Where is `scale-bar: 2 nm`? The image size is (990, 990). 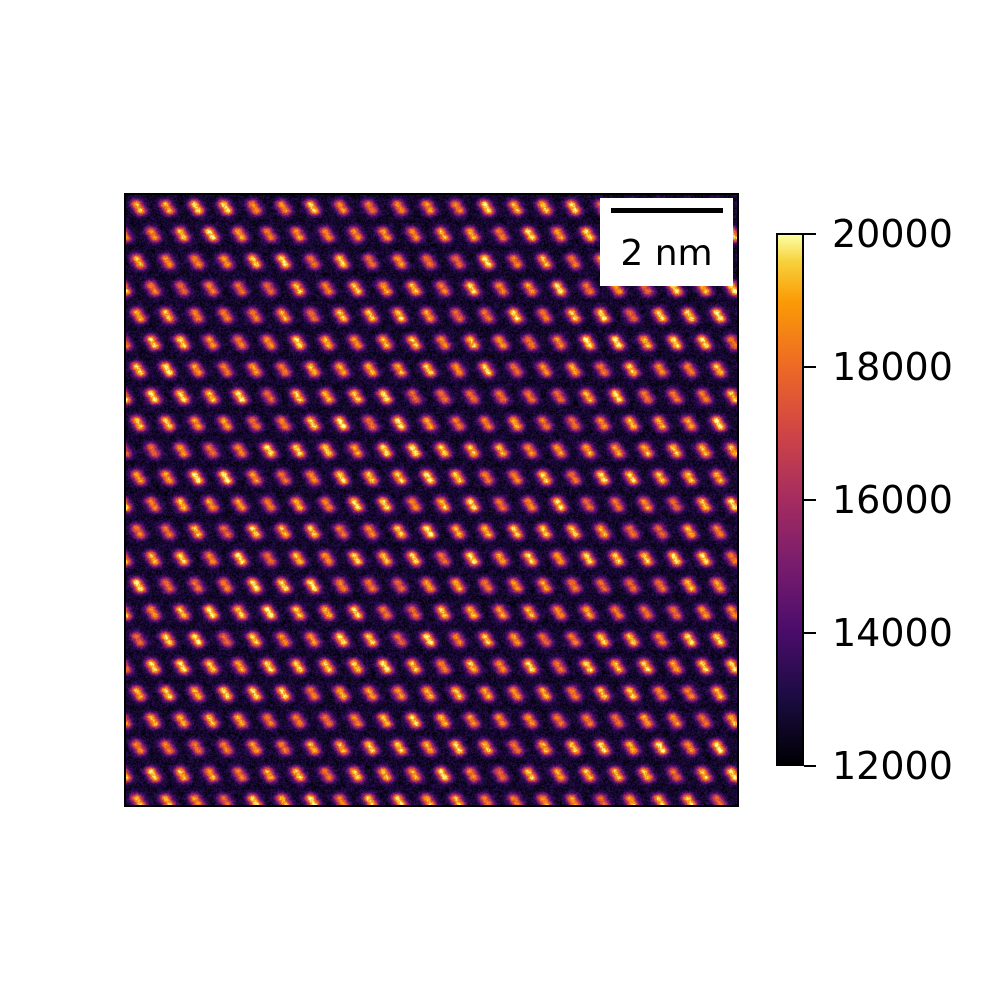 scale-bar: 2 nm is located at coordinates (666, 242).